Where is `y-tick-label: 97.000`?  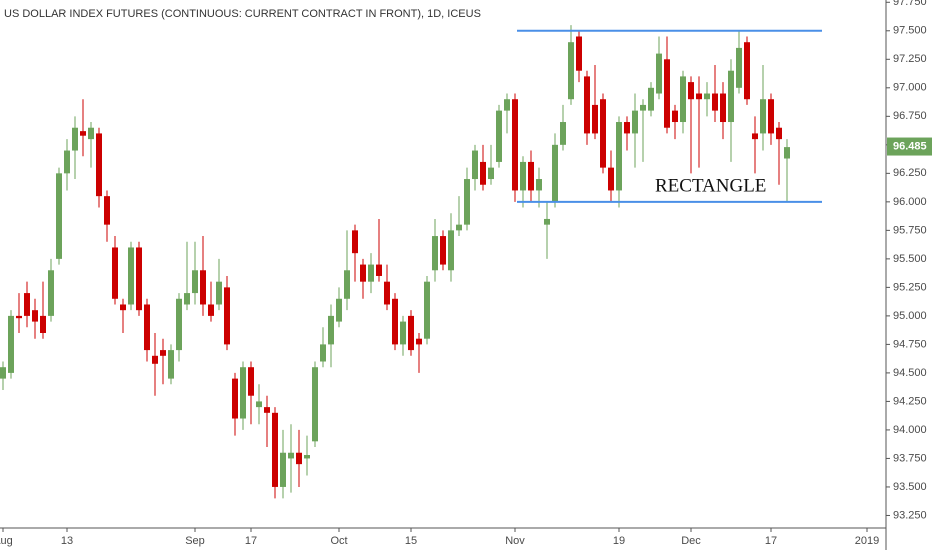
y-tick-label: 97.000 is located at coordinates (910, 88).